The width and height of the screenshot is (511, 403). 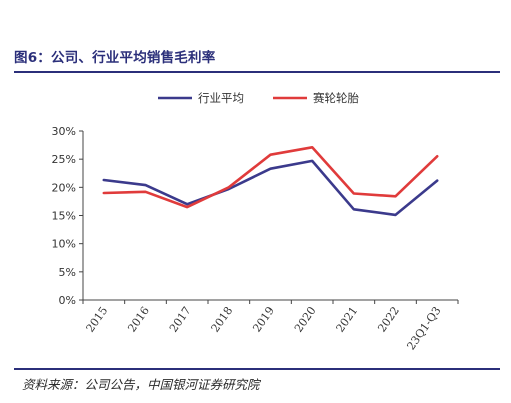 I want to click on y-tick-label: 20%, so click(x=64, y=187).